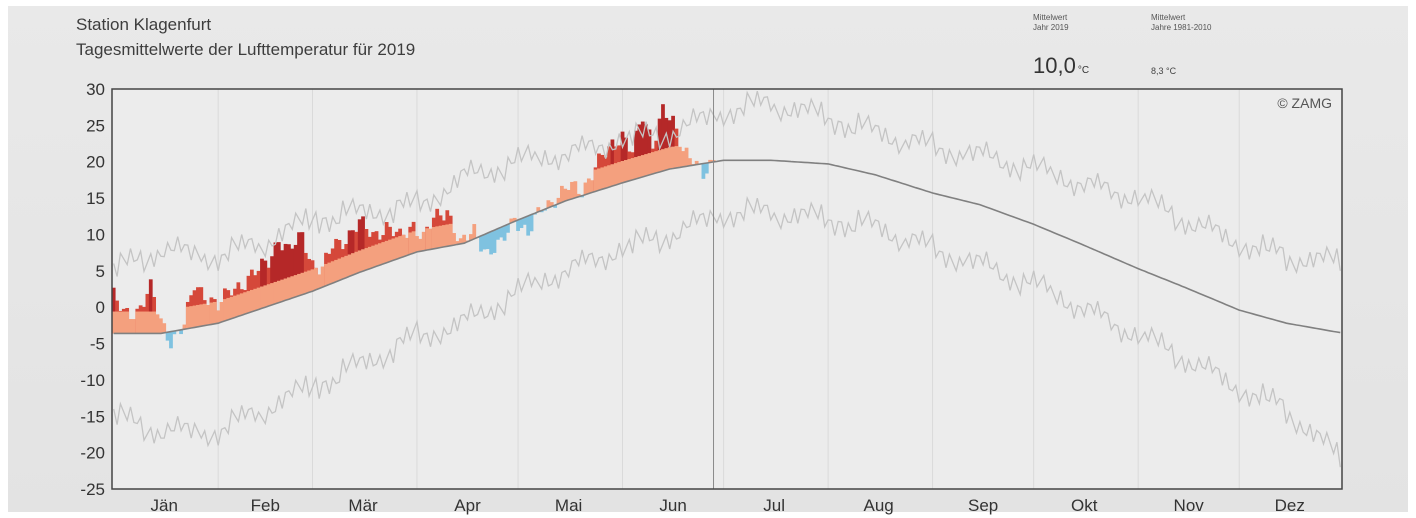 Image resolution: width=1416 pixels, height=518 pixels. What do you see at coordinates (100, 271) in the screenshot?
I see `y-tick-label: 5` at bounding box center [100, 271].